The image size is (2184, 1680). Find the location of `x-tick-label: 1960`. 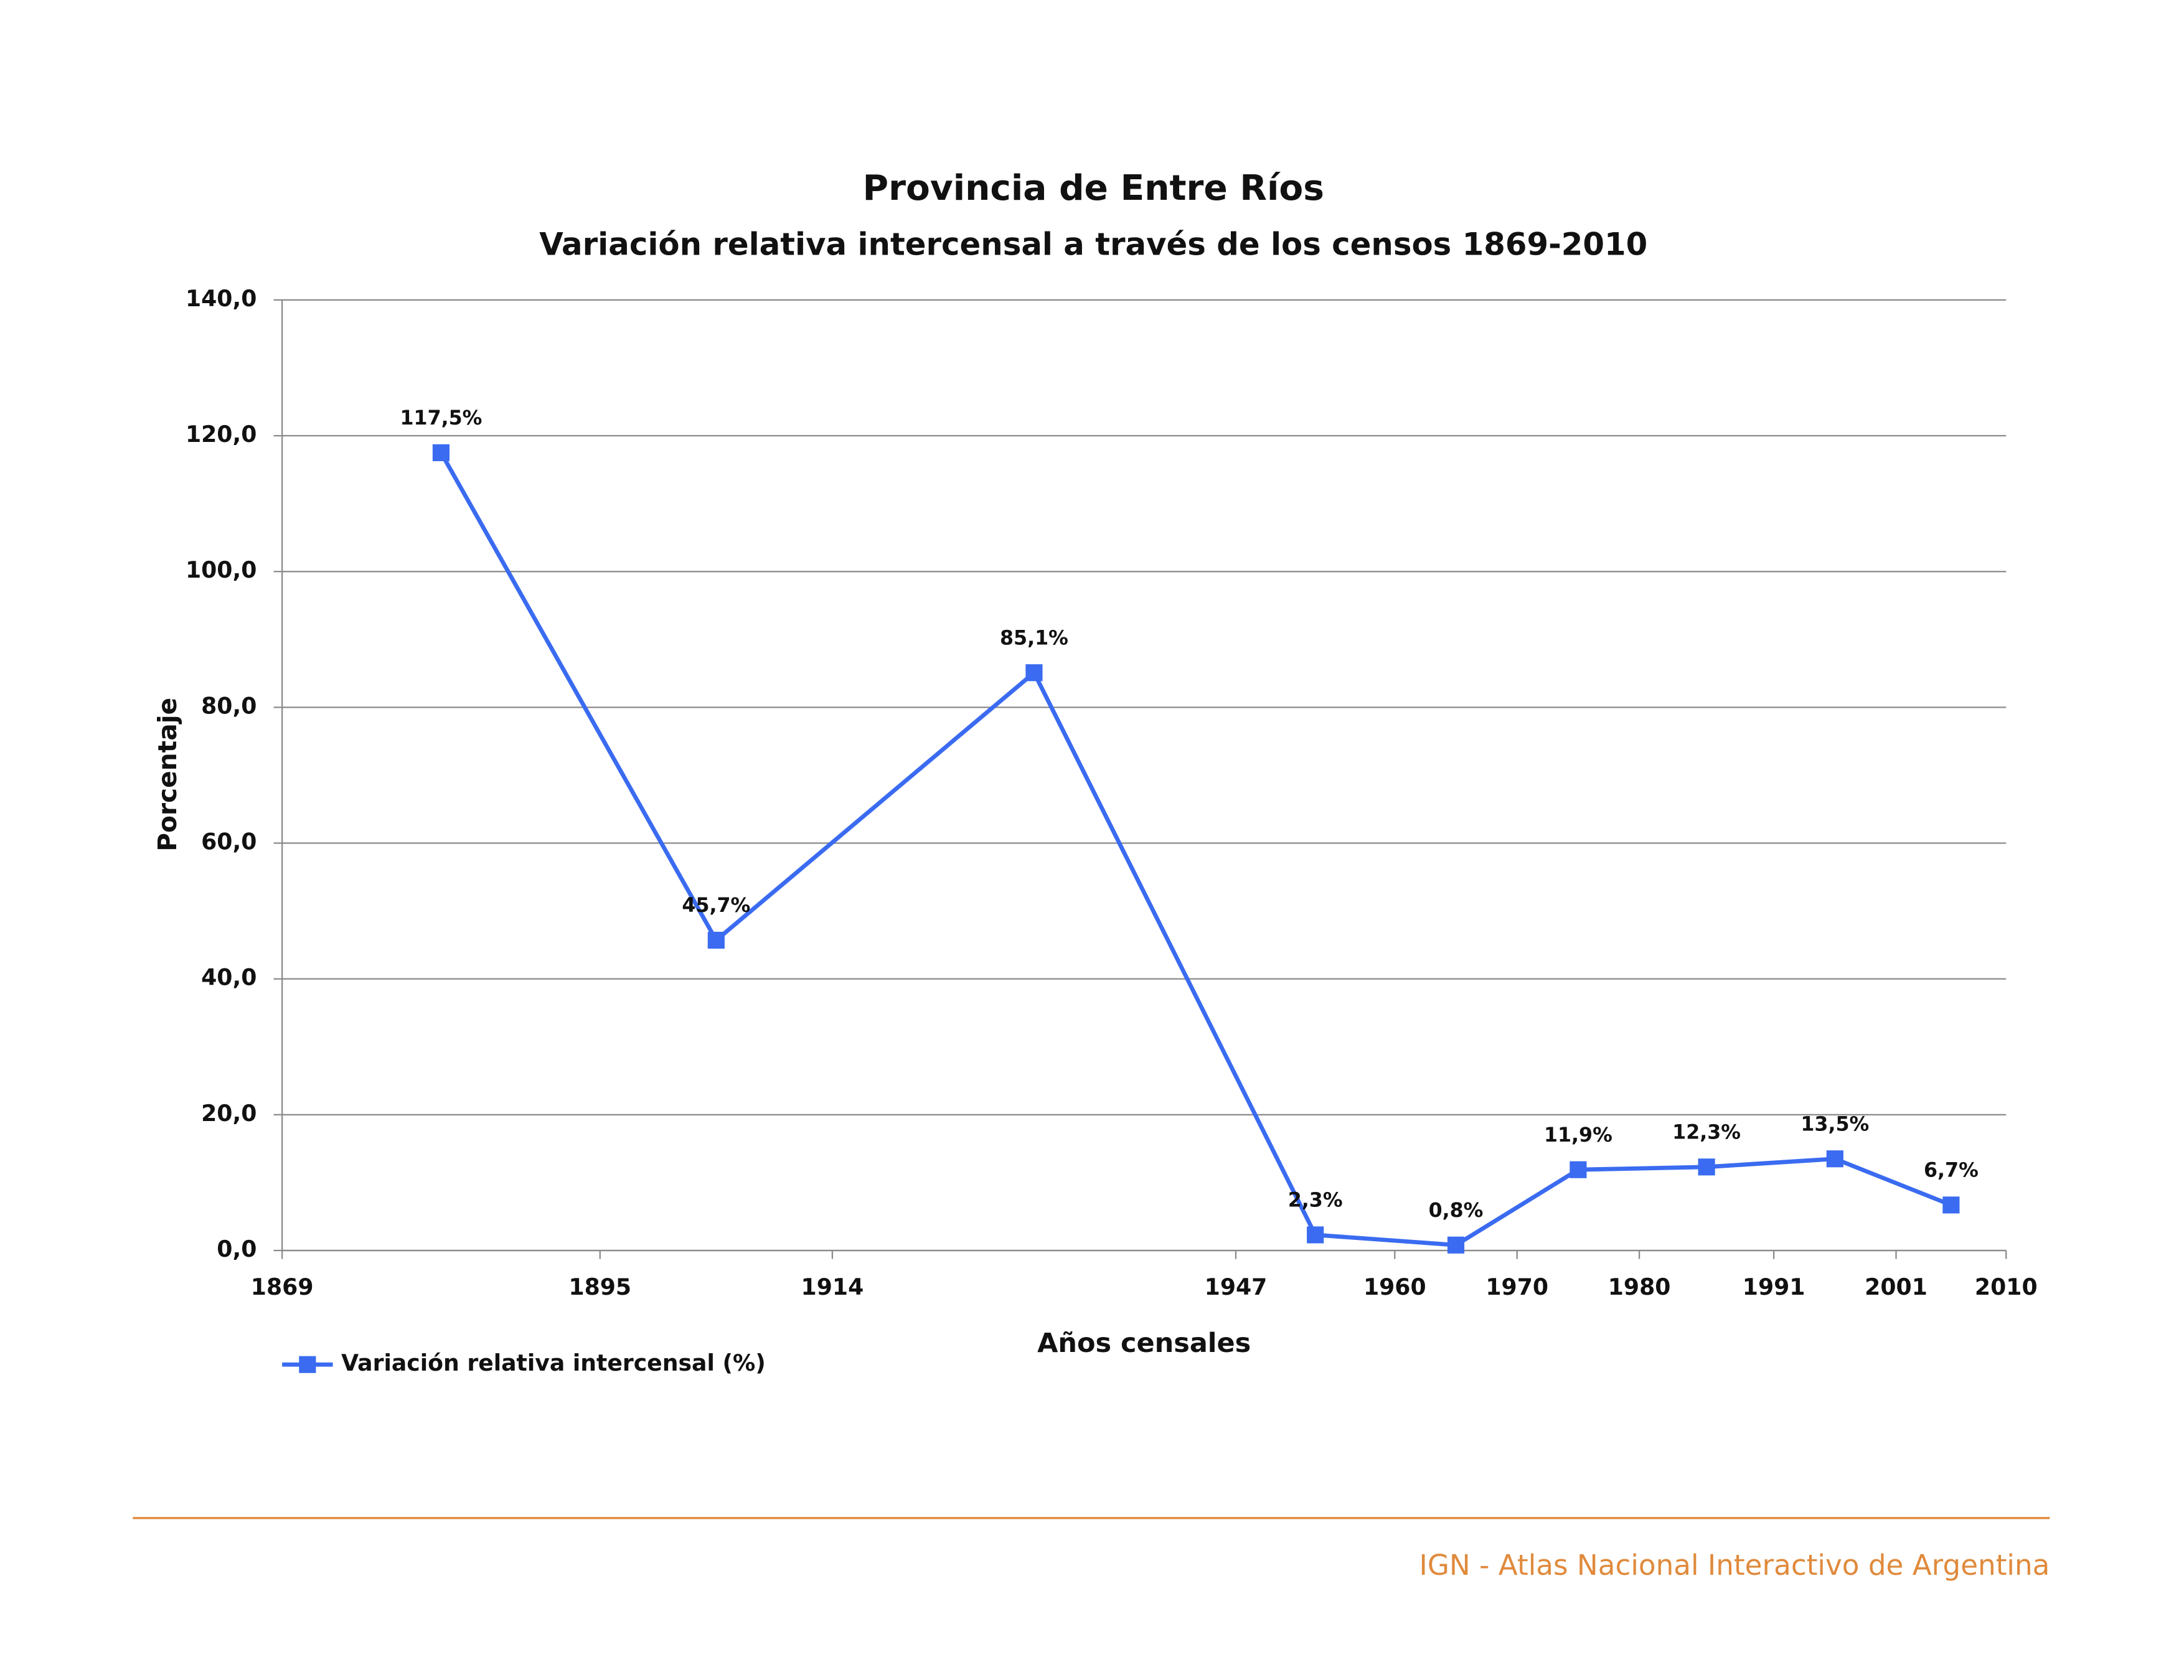

x-tick-label: 1960 is located at coordinates (1394, 1287).